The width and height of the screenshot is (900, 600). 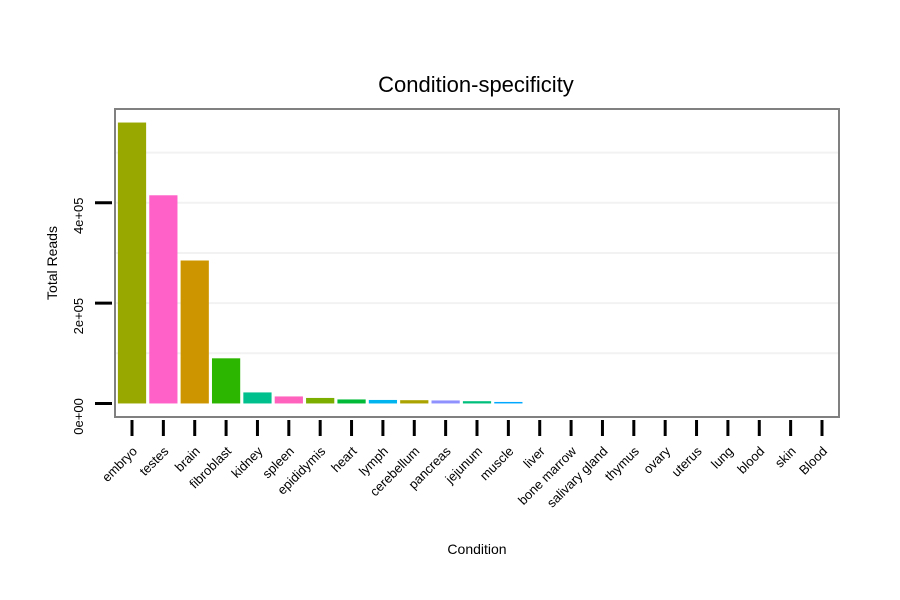 What do you see at coordinates (91, 316) in the screenshot?
I see `y-axis: 0e+00 2e+05 4e+05` at bounding box center [91, 316].